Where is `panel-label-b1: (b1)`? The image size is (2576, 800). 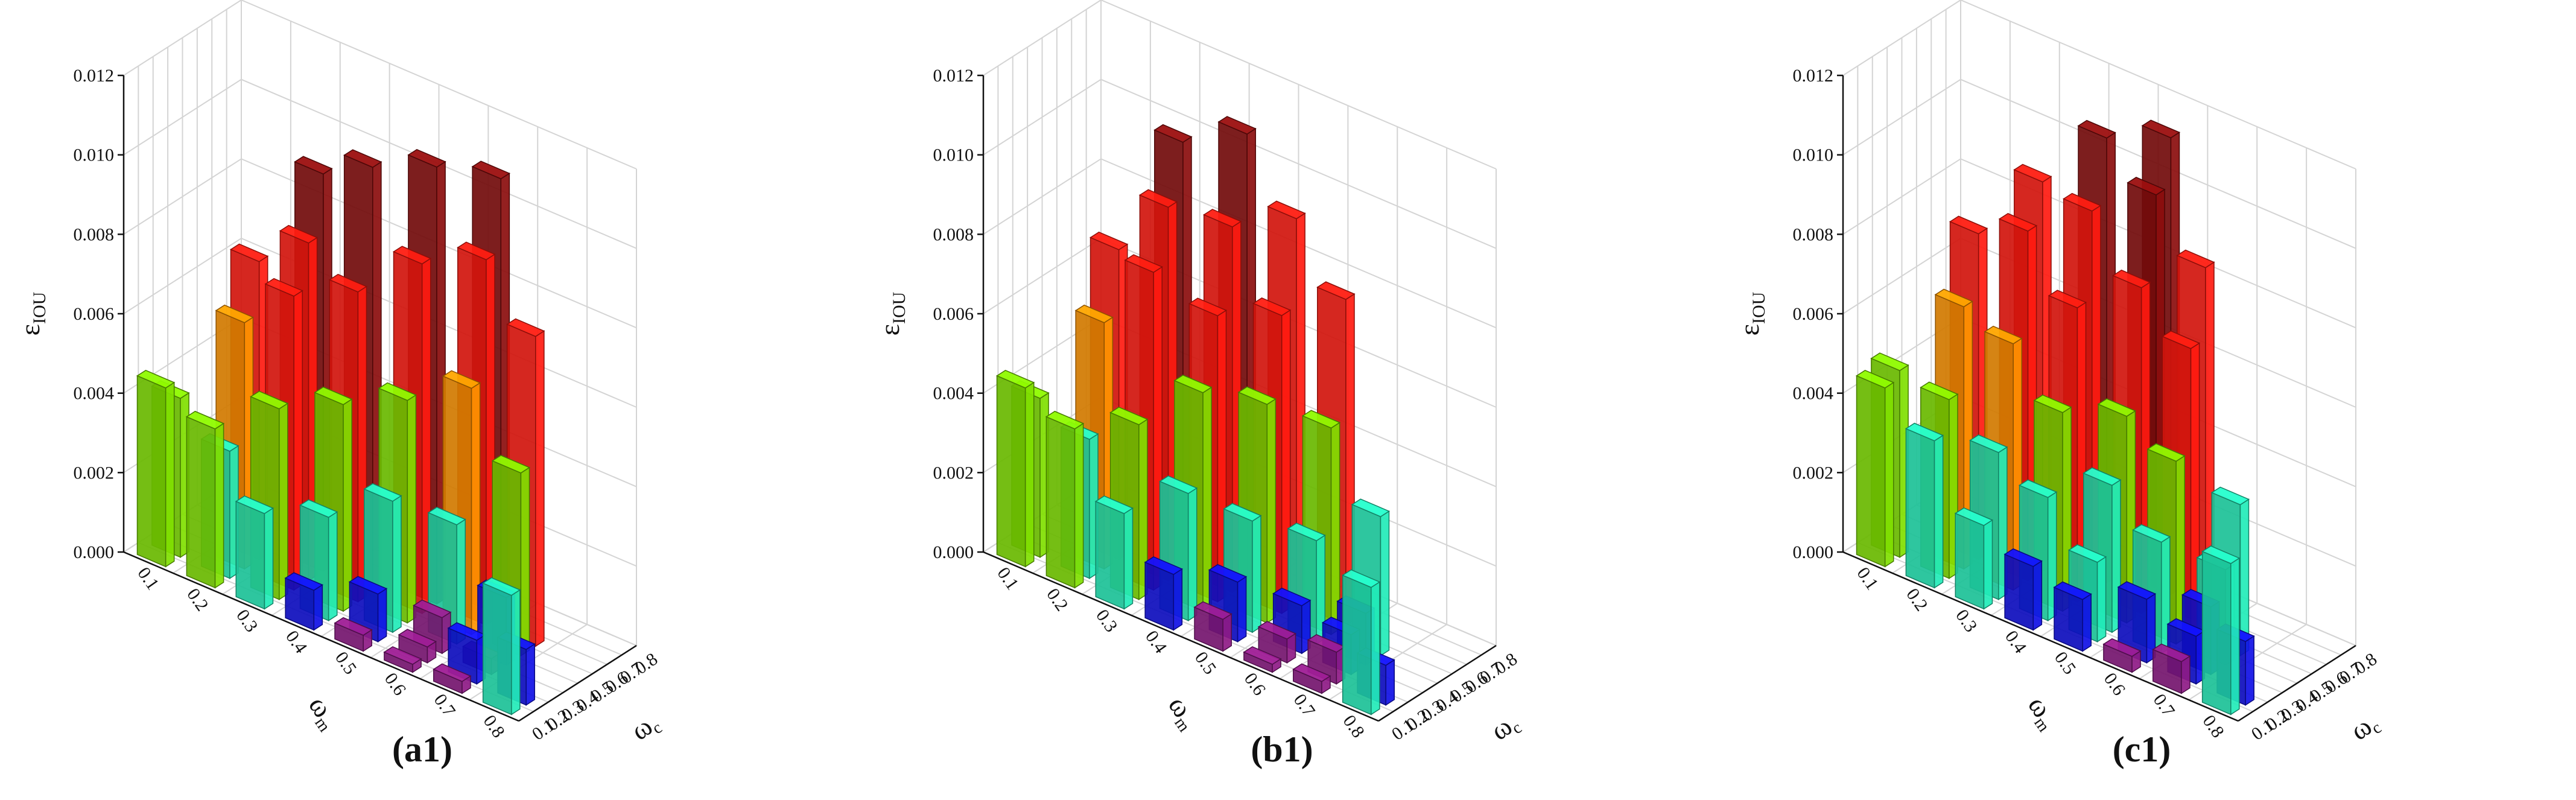 panel-label-b1: (b1) is located at coordinates (1282, 749).